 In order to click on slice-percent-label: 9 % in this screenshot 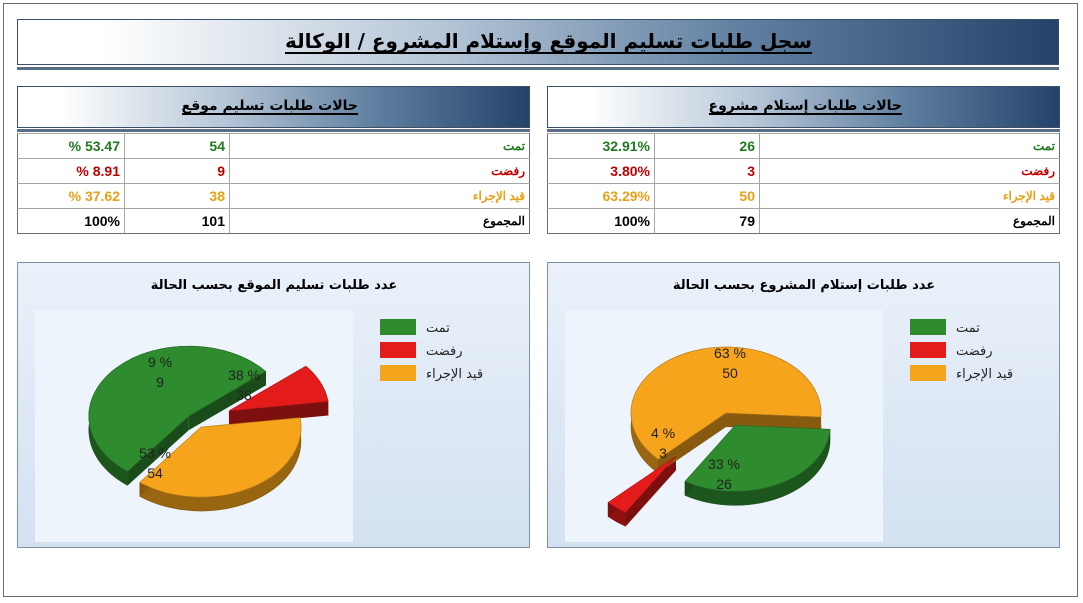, I will do `click(160, 362)`.